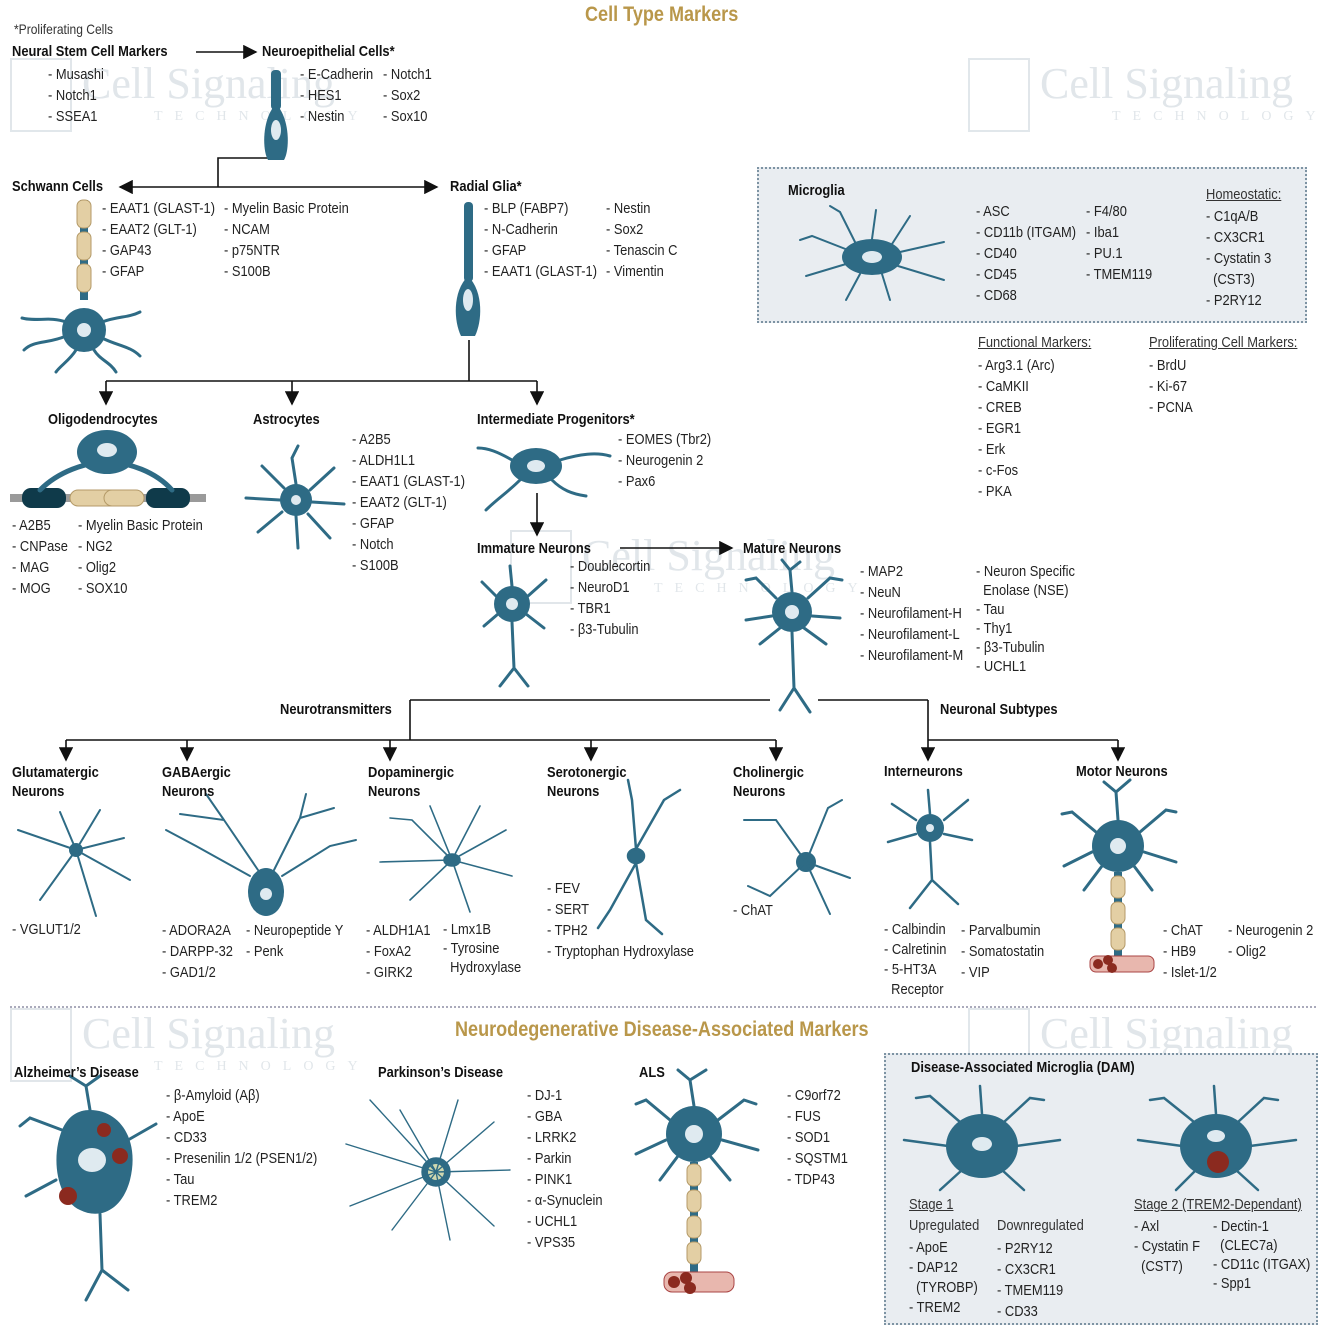  Describe the element at coordinates (1026, 253) in the screenshot. I see `microglia-markers-1: - ASC - CD11b (ITGAM) - CD40- CD45- CD68` at that location.